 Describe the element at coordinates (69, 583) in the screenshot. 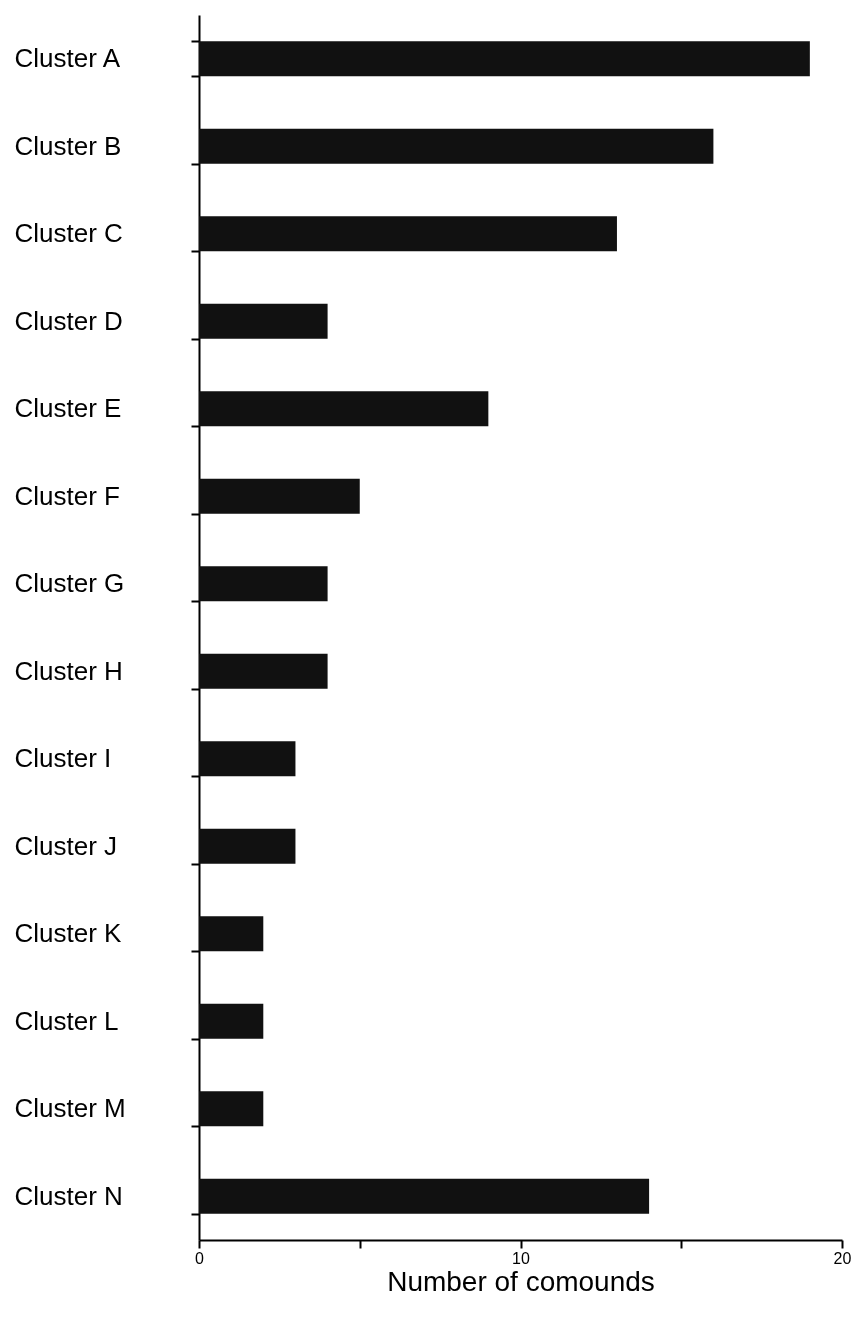

I see `y-tick-label: Cluster G` at that location.